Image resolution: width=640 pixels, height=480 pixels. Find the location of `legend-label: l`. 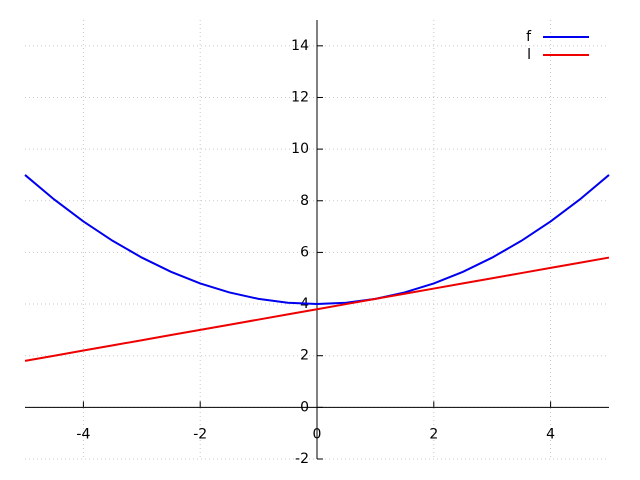

legend-label: l is located at coordinates (529, 55).